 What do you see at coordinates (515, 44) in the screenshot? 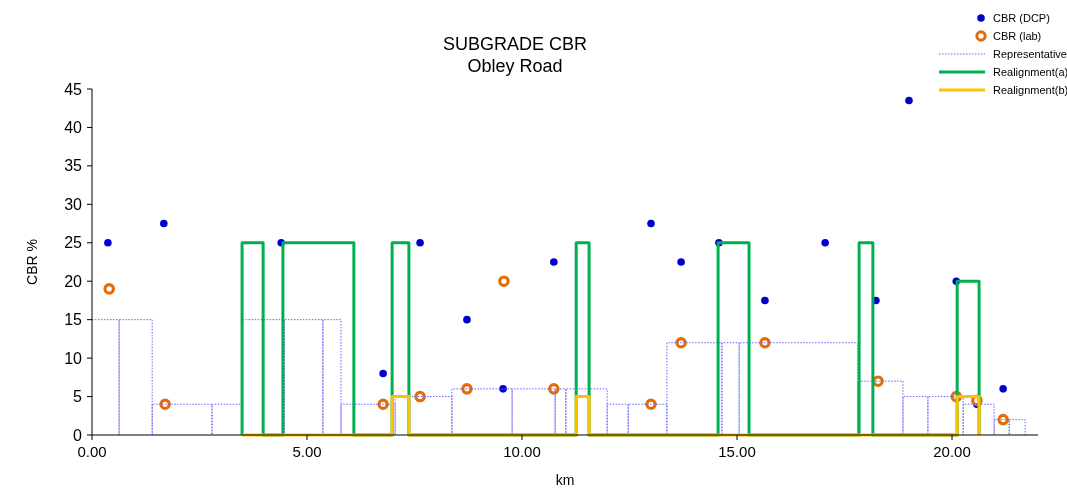
I see `chart-title: SUBGRADE CBR` at bounding box center [515, 44].